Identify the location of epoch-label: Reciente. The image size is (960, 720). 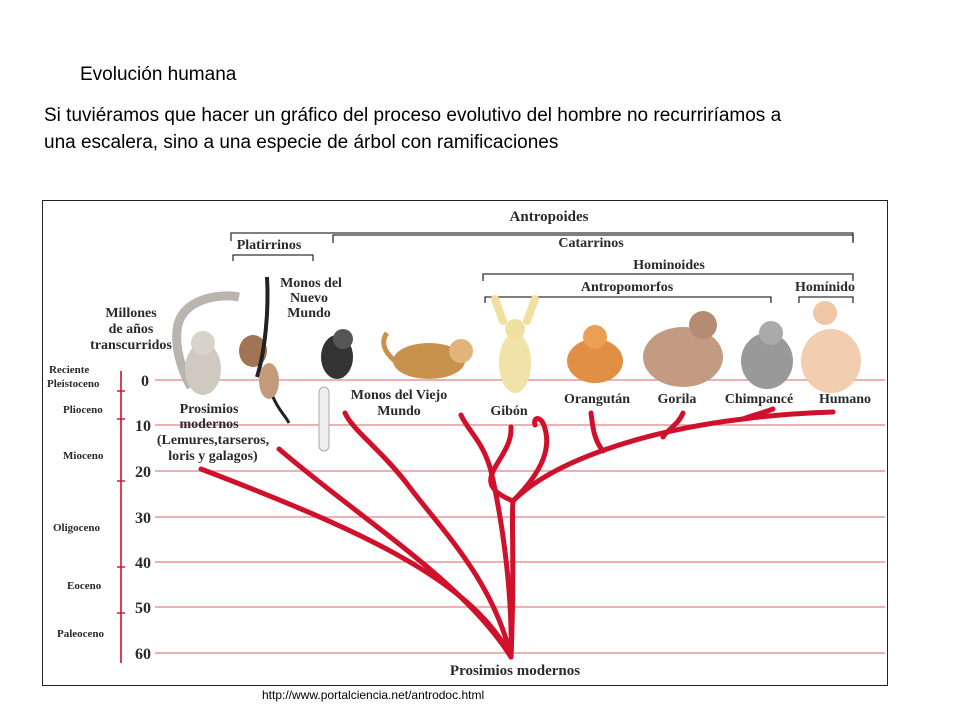
(69, 370).